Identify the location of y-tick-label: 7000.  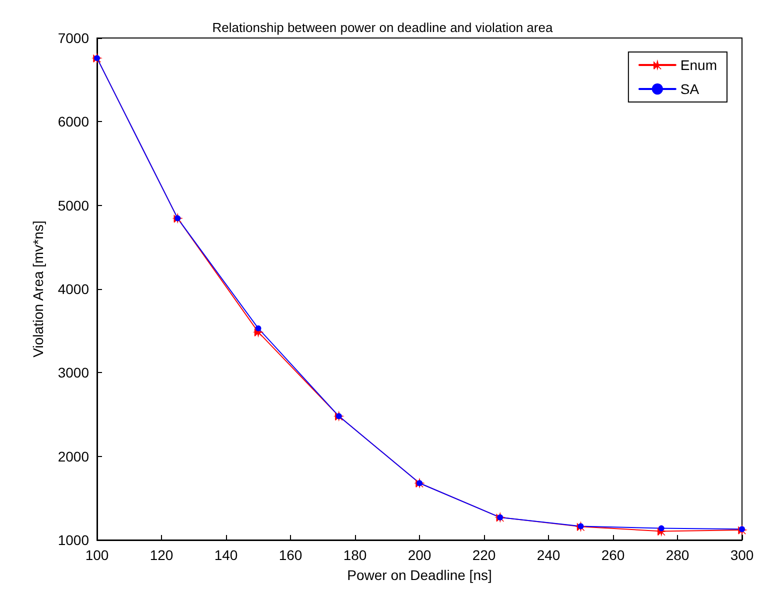
(74, 38).